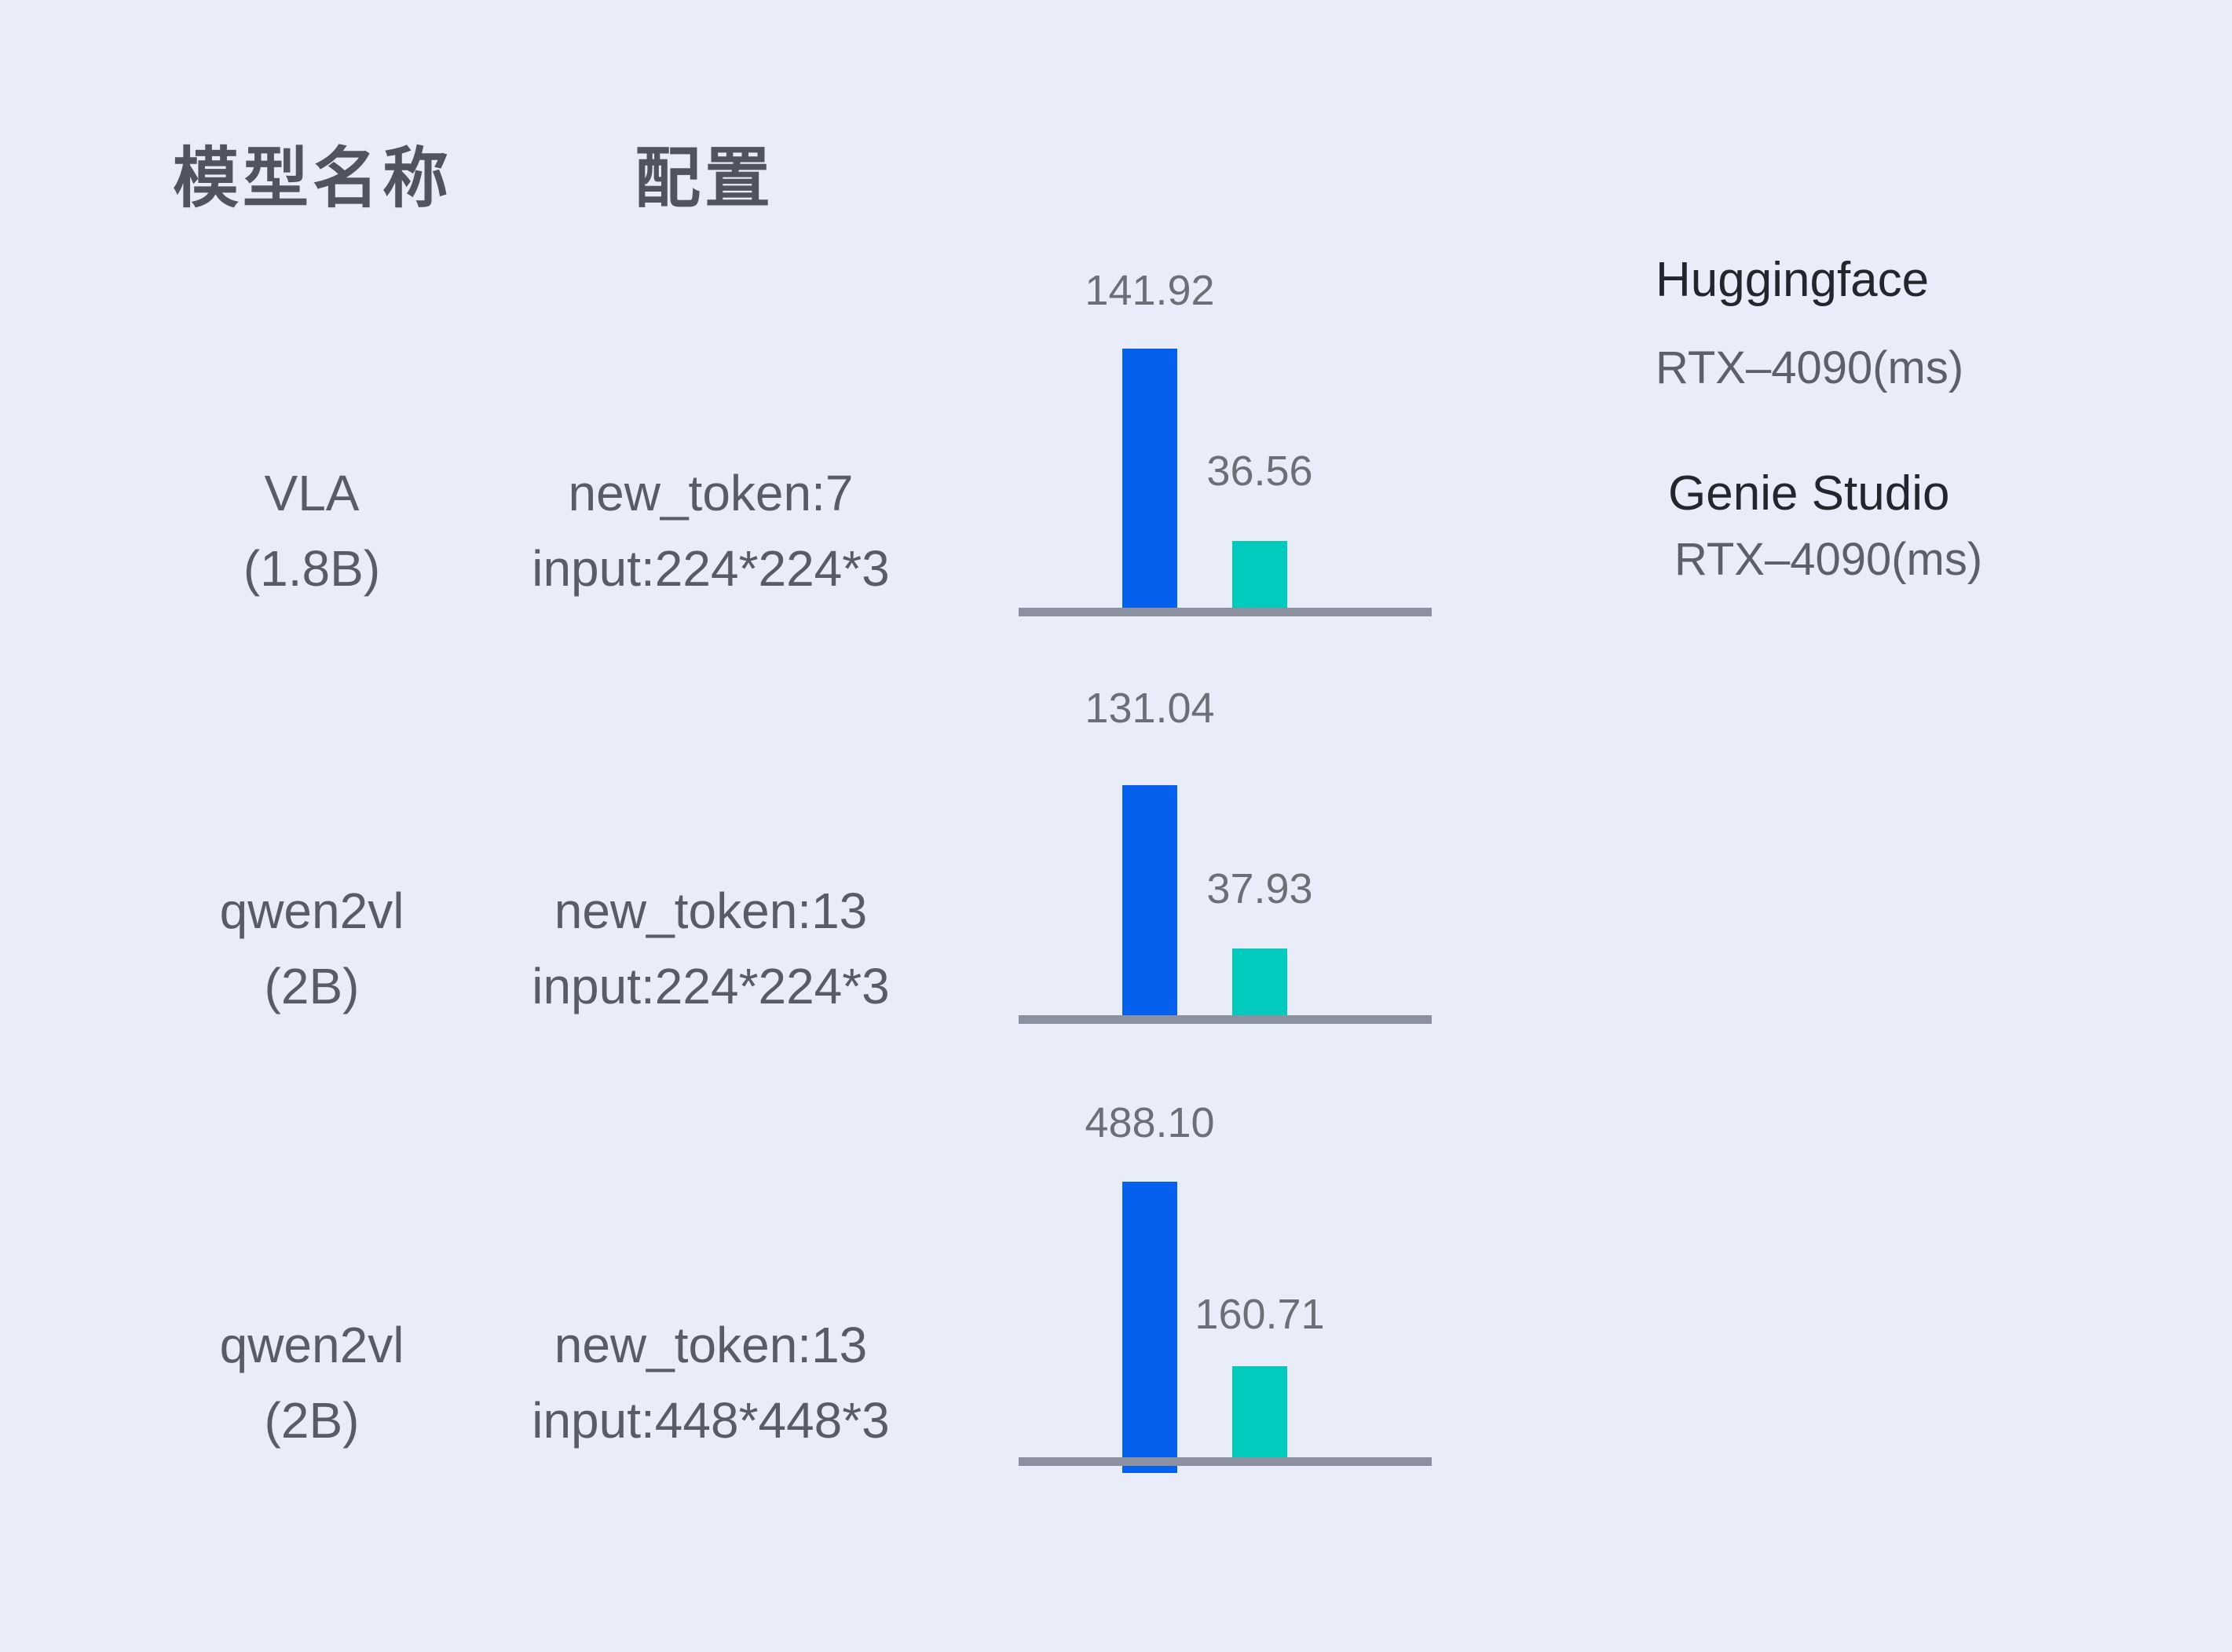 Image resolution: width=2232 pixels, height=1652 pixels. What do you see at coordinates (312, 530) in the screenshot?
I see `model-name-cell: VLA (1.8B)` at bounding box center [312, 530].